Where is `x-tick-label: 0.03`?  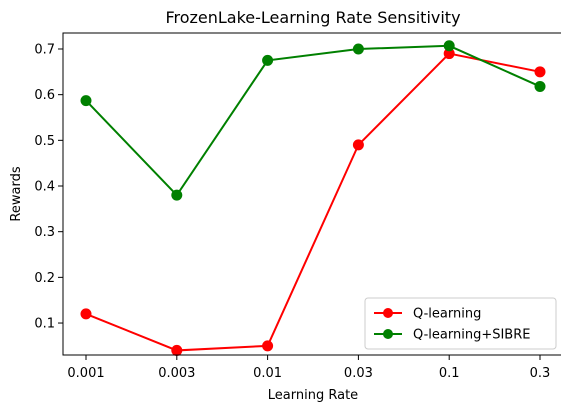 x-tick-label: 0.03 is located at coordinates (358, 373).